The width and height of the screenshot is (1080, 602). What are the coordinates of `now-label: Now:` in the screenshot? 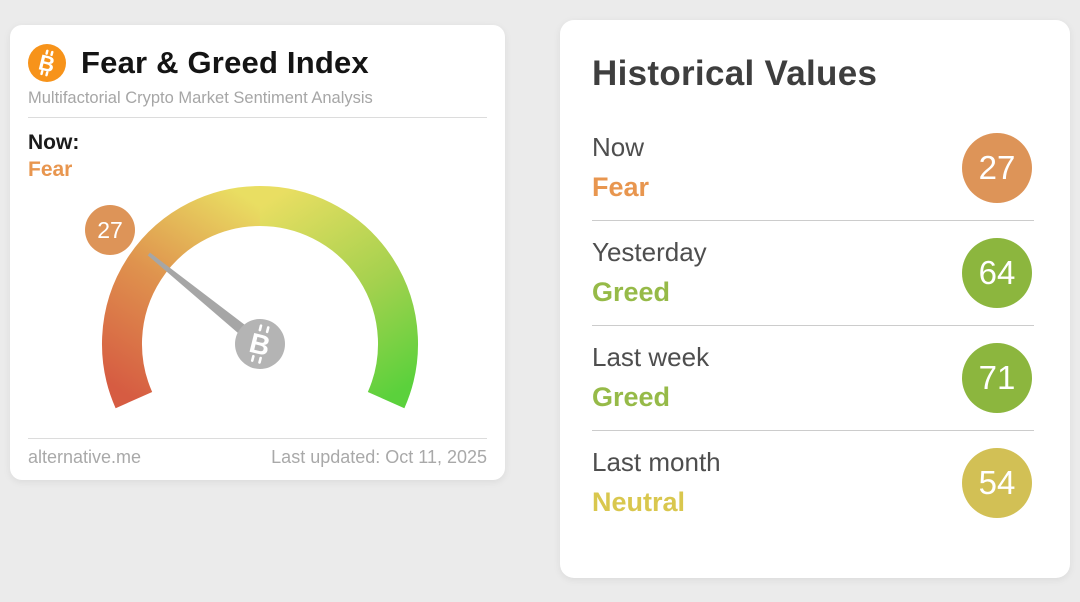 It's located at (54, 142).